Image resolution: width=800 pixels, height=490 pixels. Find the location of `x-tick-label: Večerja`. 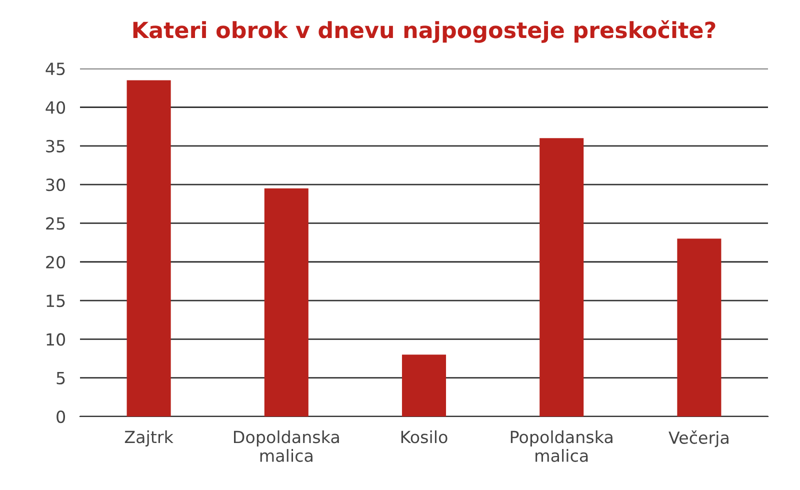

x-tick-label: Večerja is located at coordinates (698, 439).